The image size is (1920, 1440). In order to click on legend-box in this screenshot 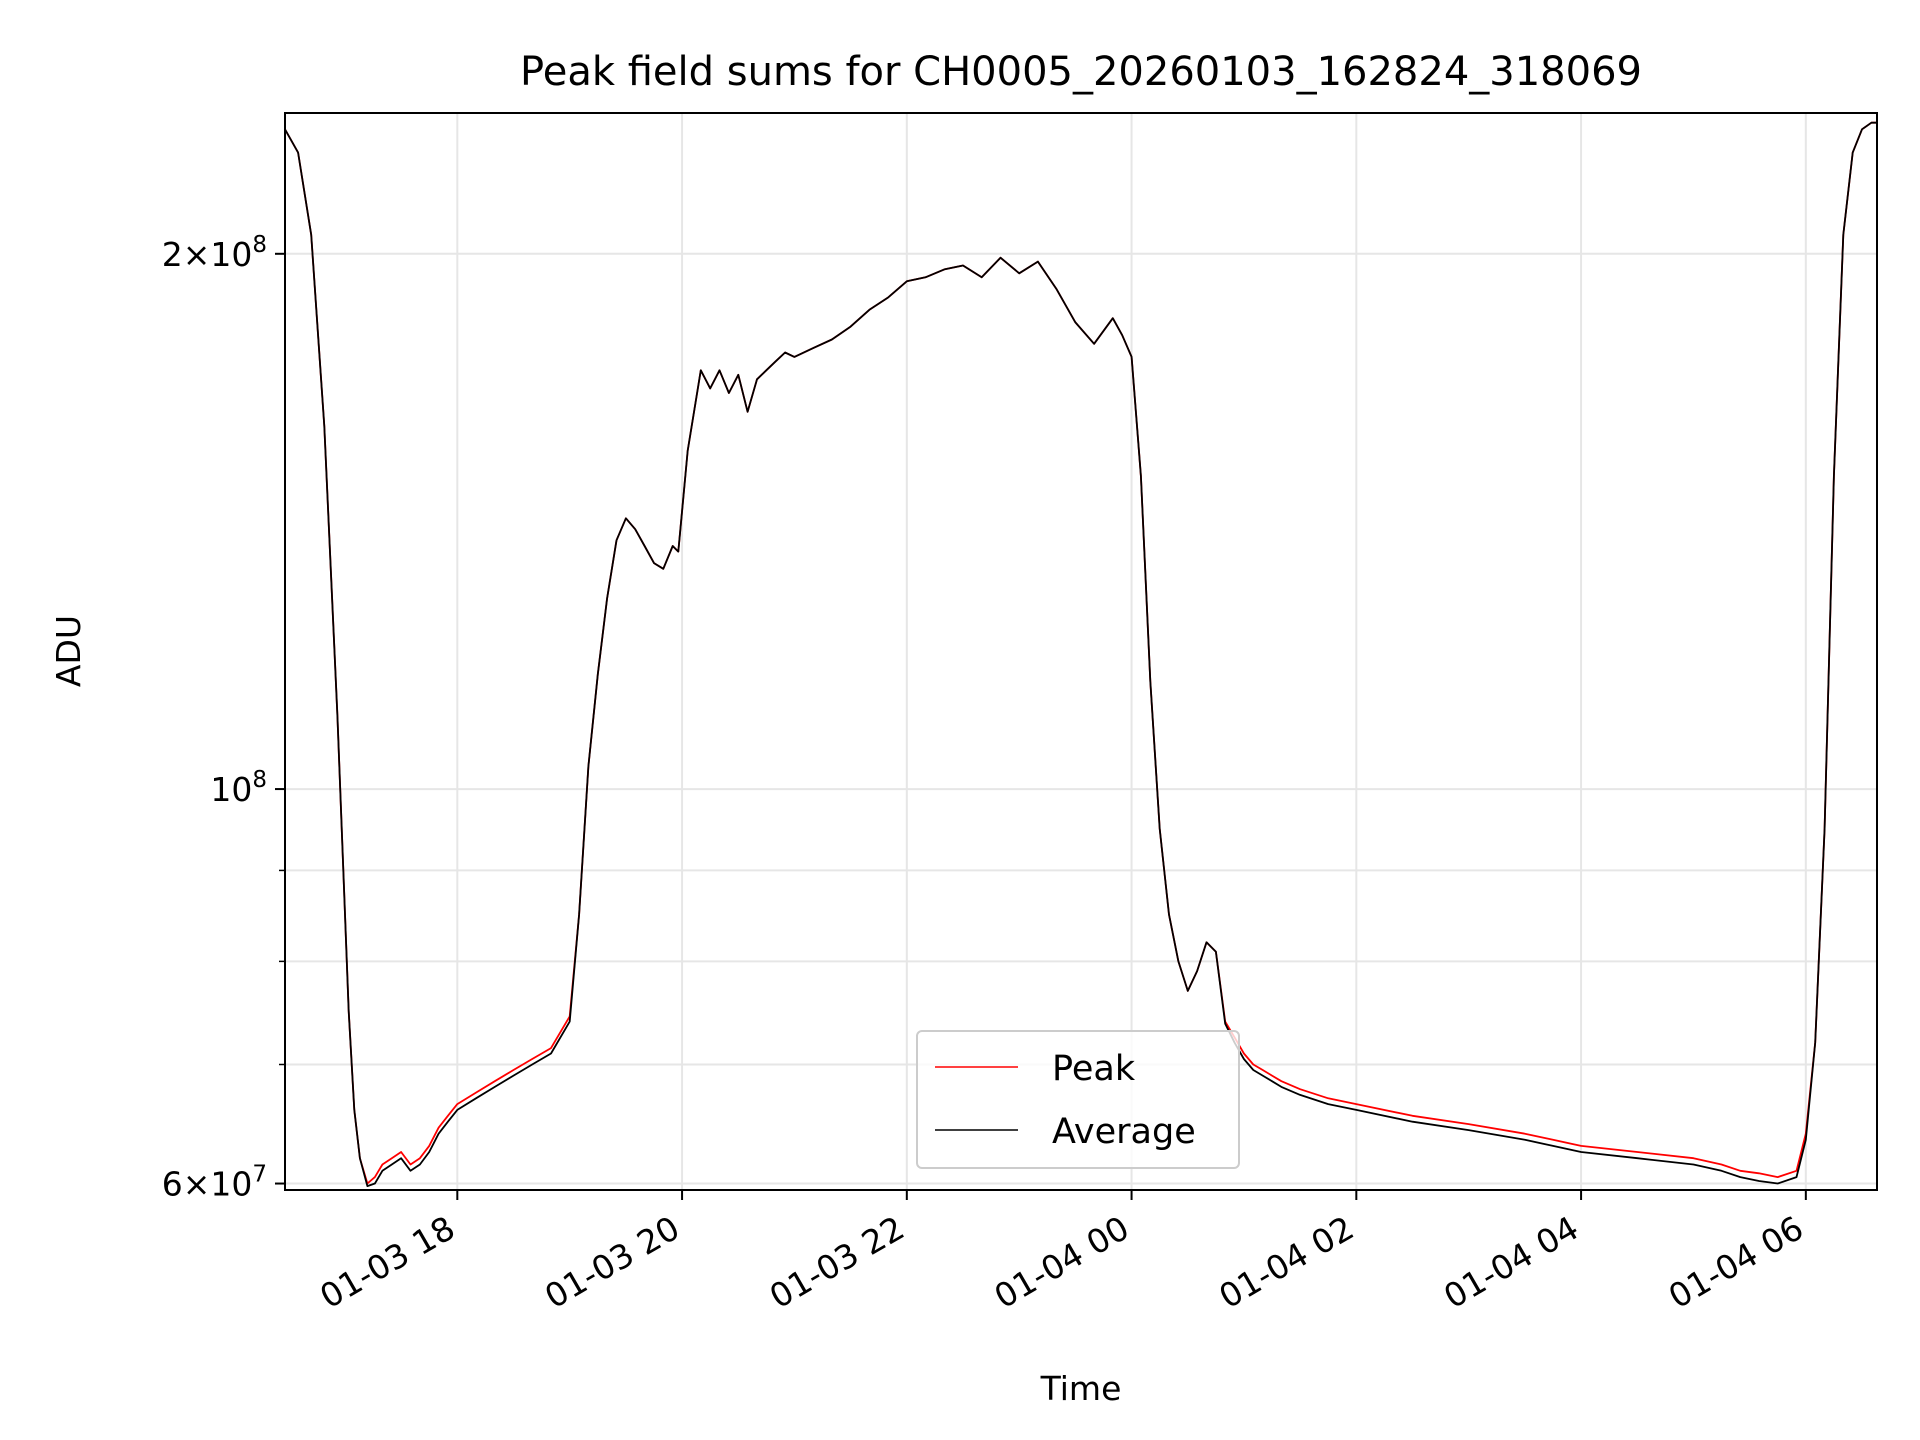, I will do `click(1078, 1099)`.